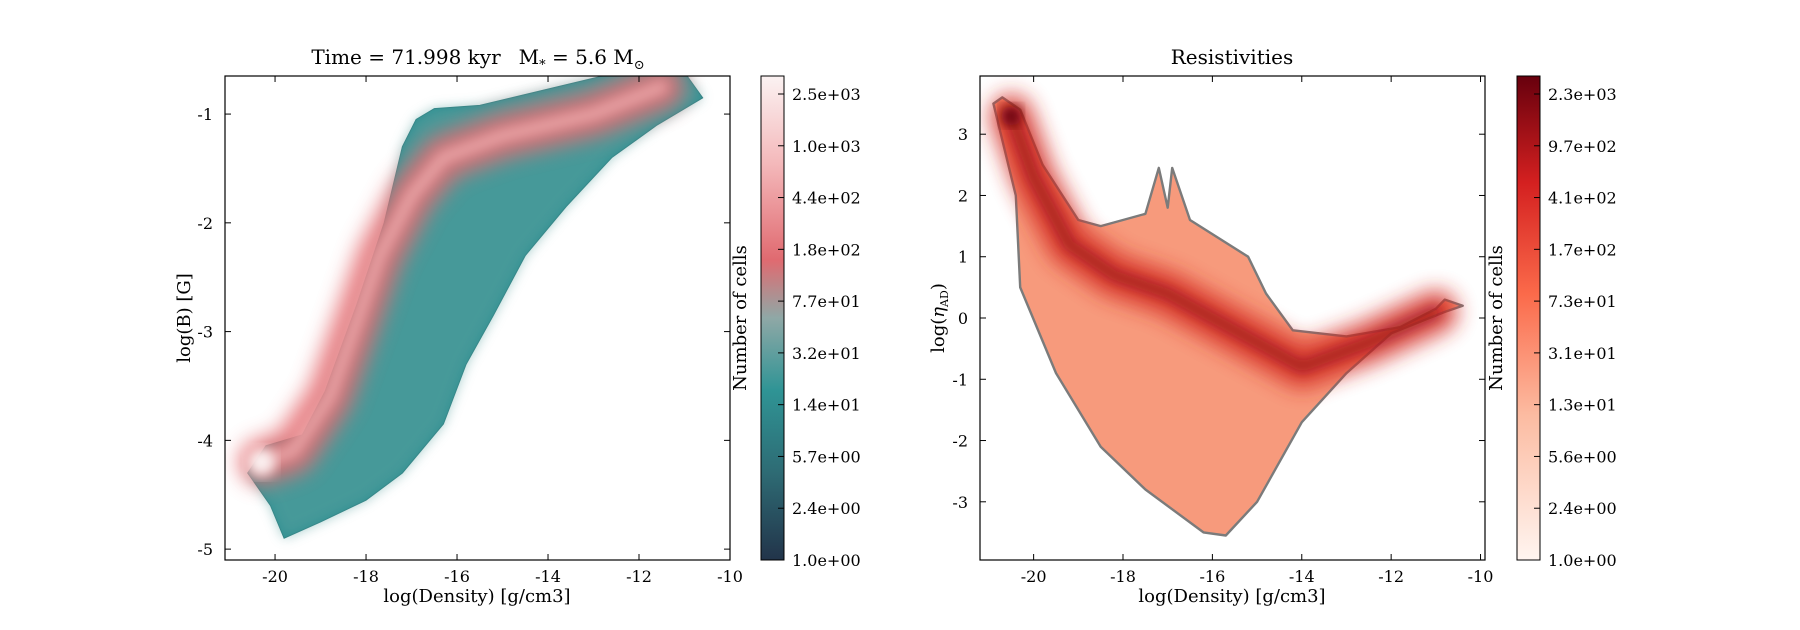 Image resolution: width=1800 pixels, height=630 pixels. What do you see at coordinates (184, 318) in the screenshot?
I see `panel1-y-label: log(B) [G]` at bounding box center [184, 318].